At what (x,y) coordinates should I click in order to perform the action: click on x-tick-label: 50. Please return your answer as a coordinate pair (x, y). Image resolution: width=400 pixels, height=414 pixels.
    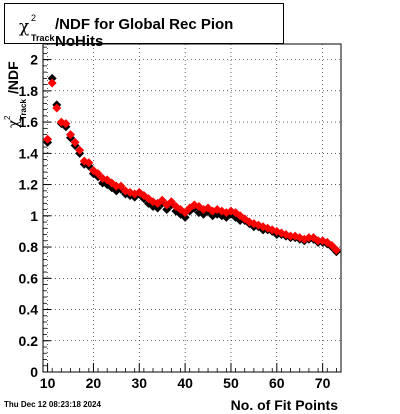
    Looking at the image, I should click on (231, 383).